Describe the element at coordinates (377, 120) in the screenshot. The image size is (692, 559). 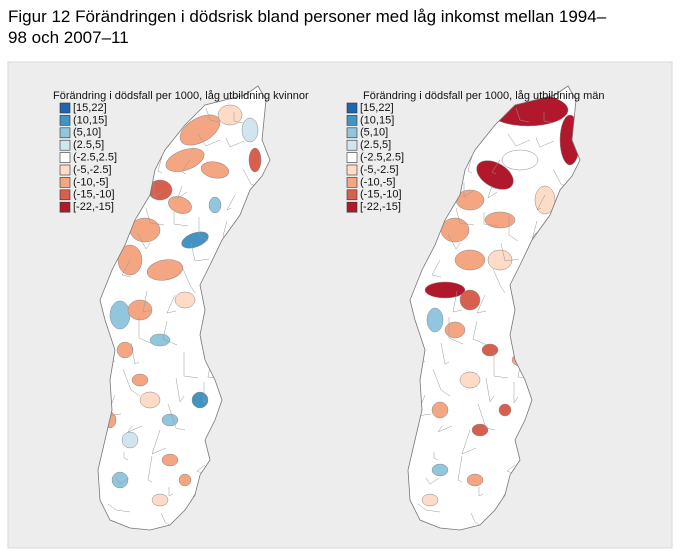
I see `legend-label: (10,15]` at that location.